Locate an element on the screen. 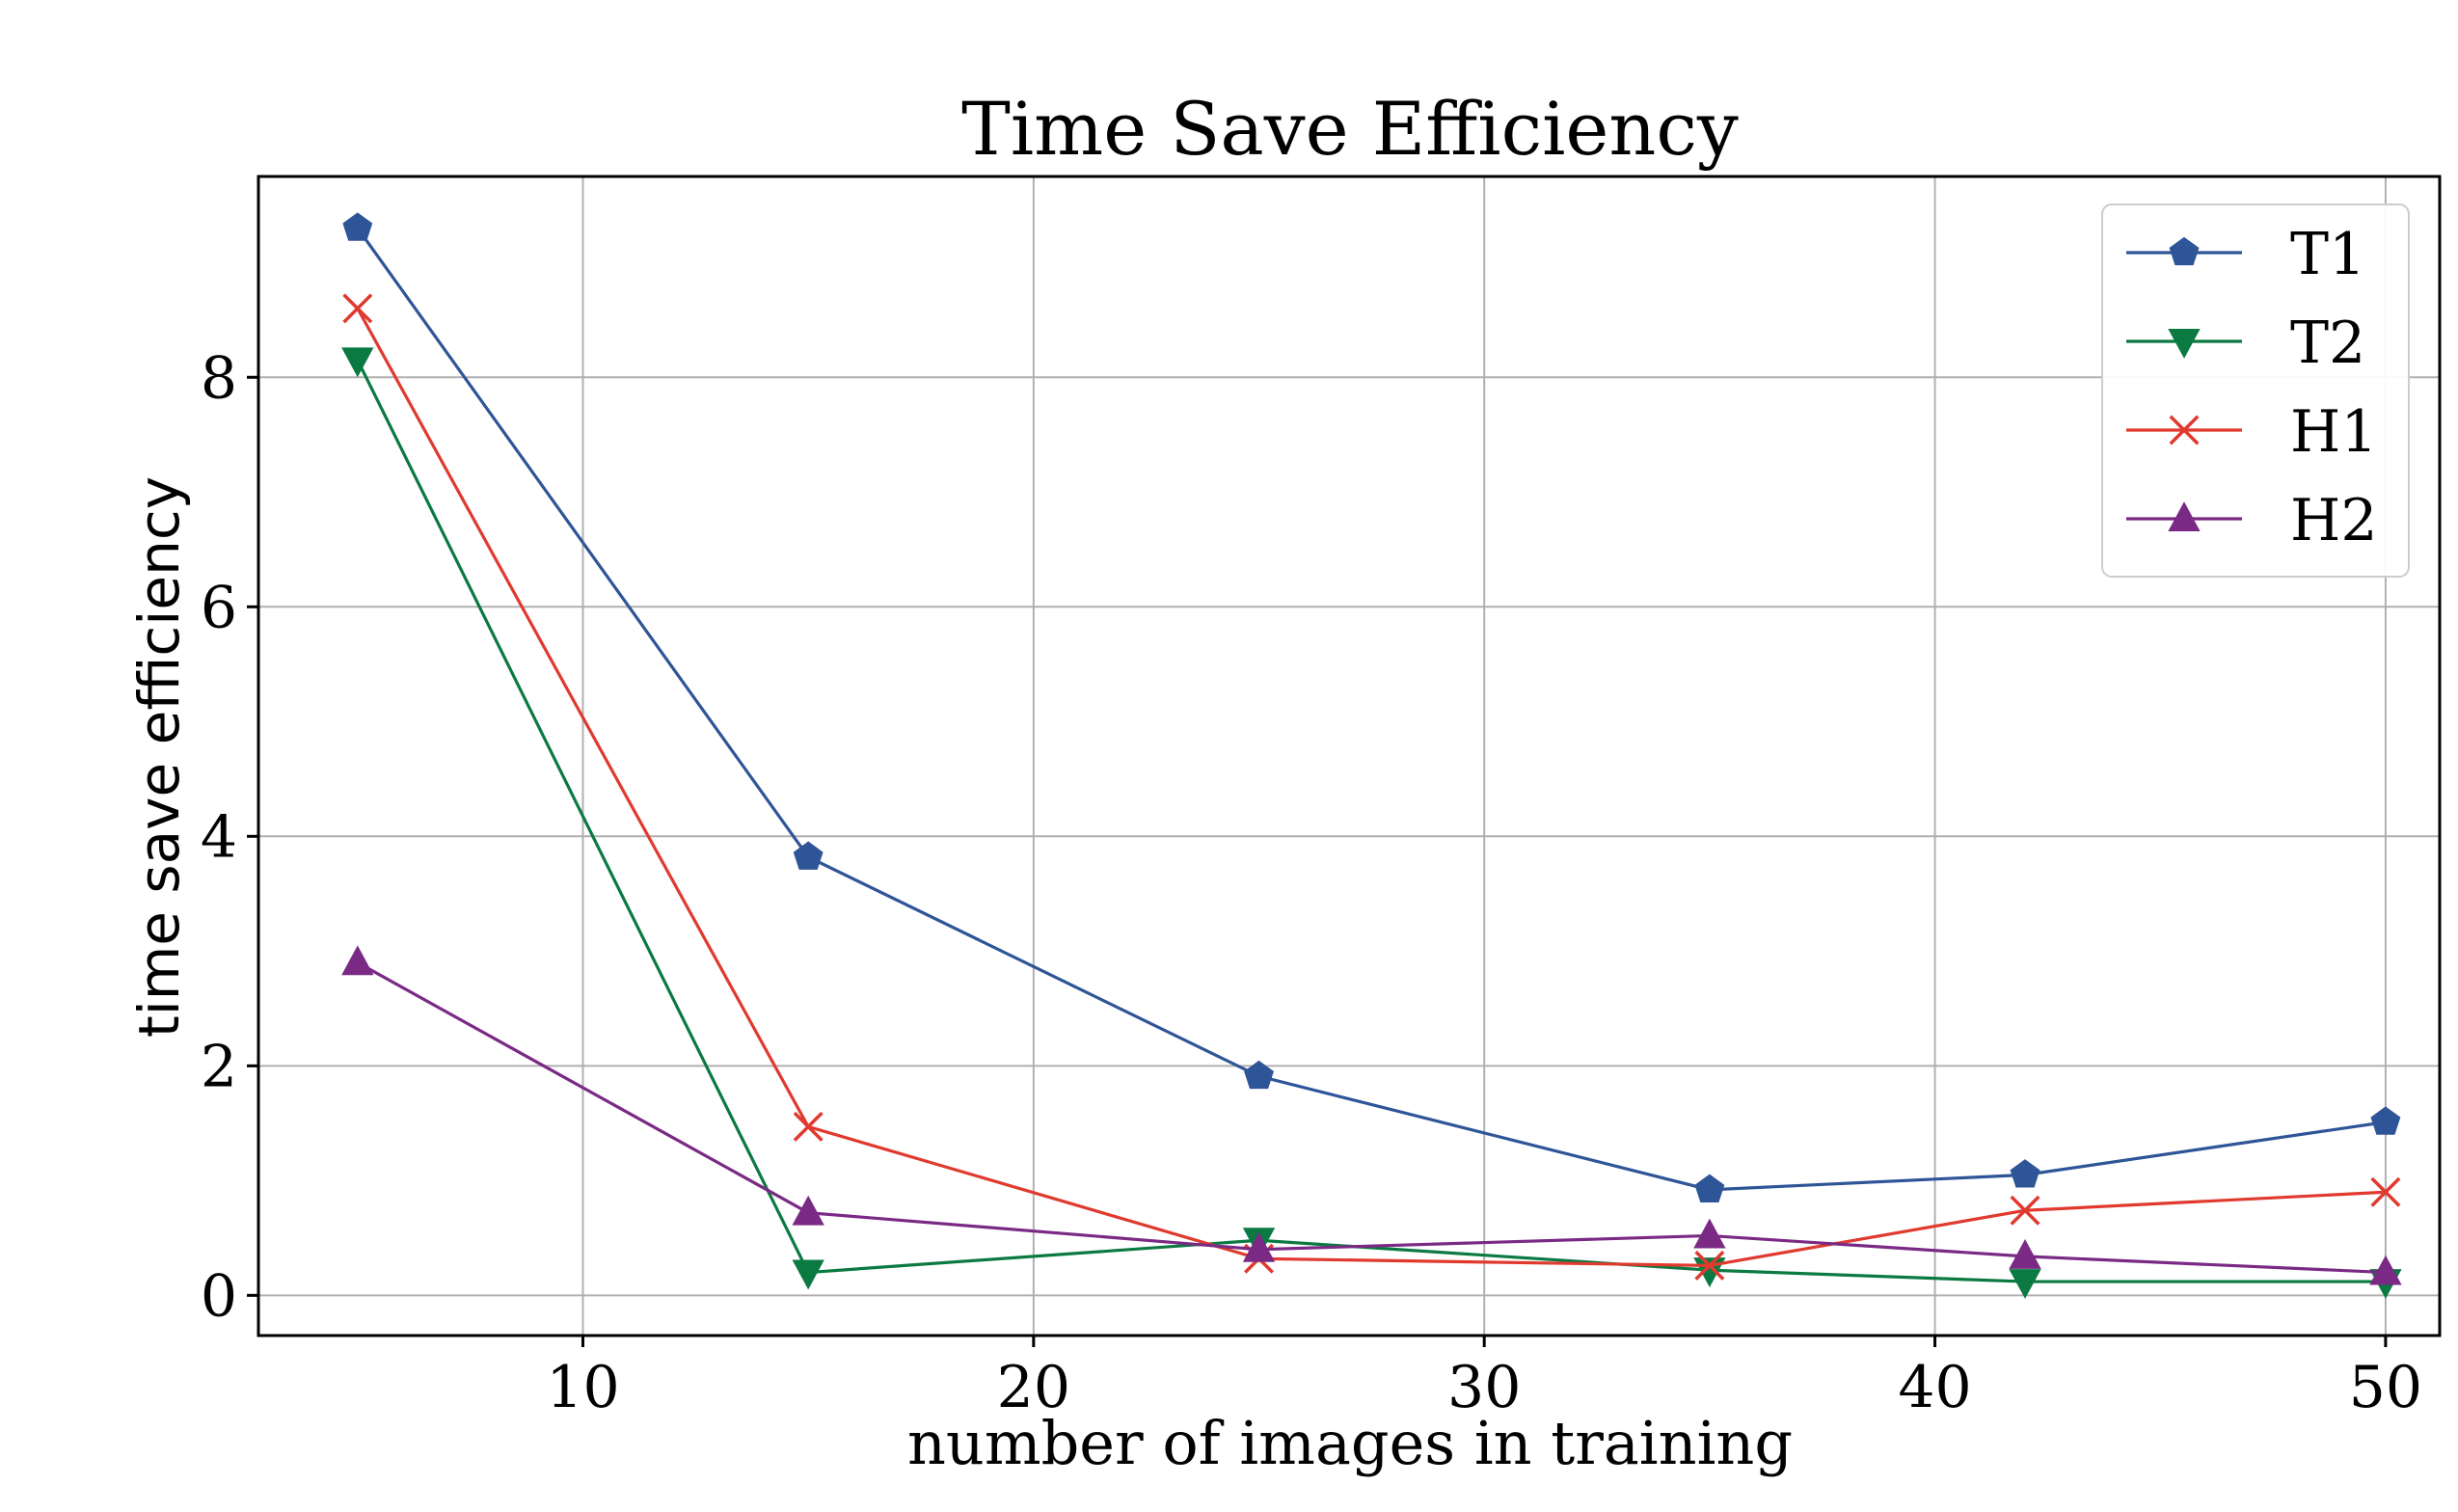 Image resolution: width=2458 pixels, height=1512 pixels. legend-label: T1 is located at coordinates (2328, 254).